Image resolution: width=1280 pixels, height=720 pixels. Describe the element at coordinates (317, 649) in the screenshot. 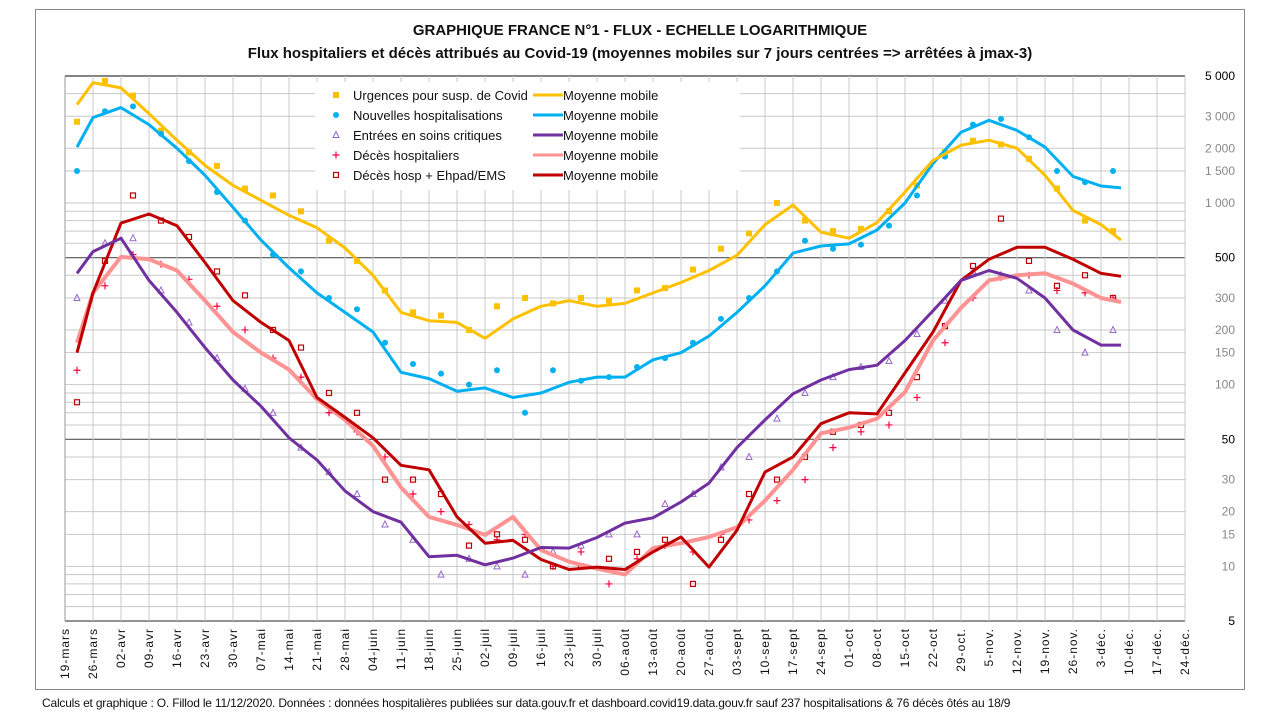

I see `x-tick-label: 21-mai` at that location.